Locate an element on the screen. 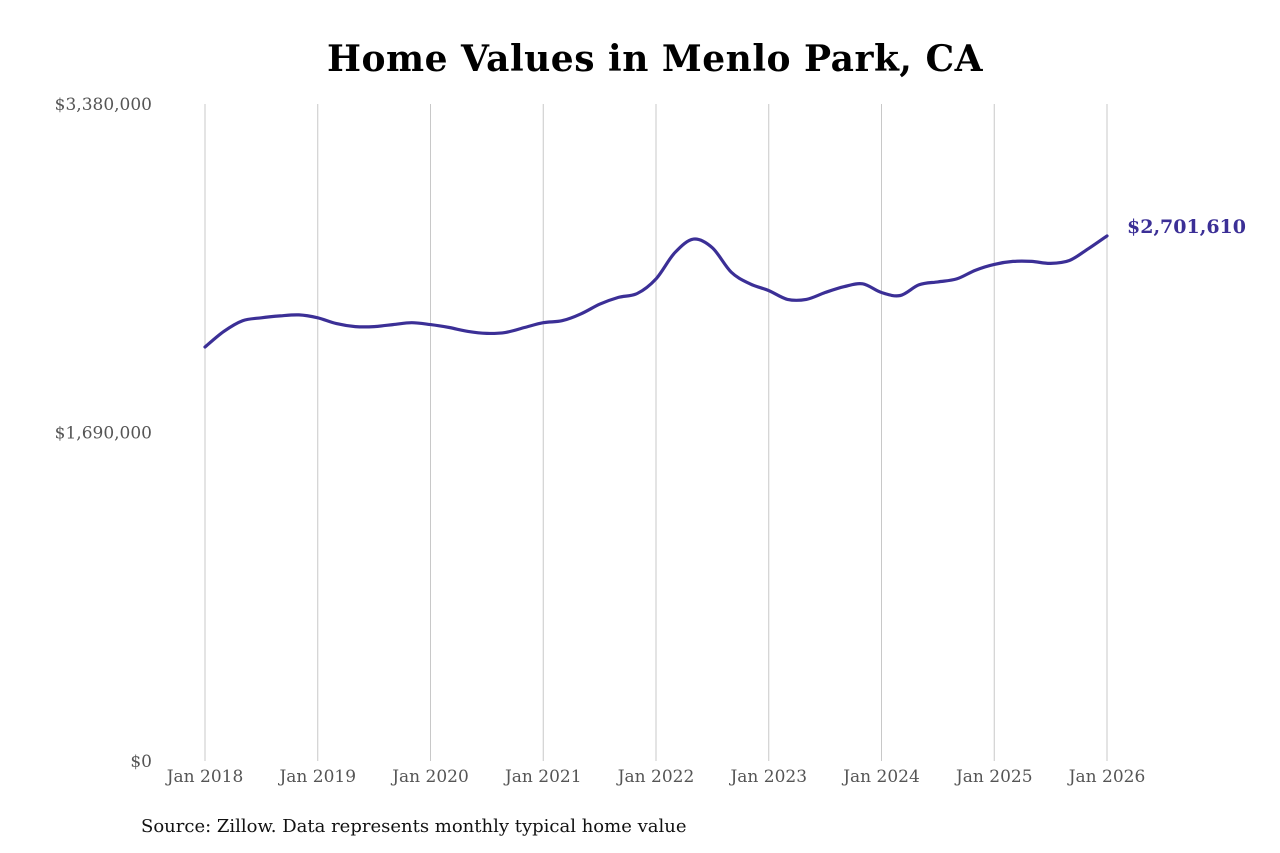 The height and width of the screenshot is (853, 1280). latest-value-label: $2,701,610 is located at coordinates (1186, 227).